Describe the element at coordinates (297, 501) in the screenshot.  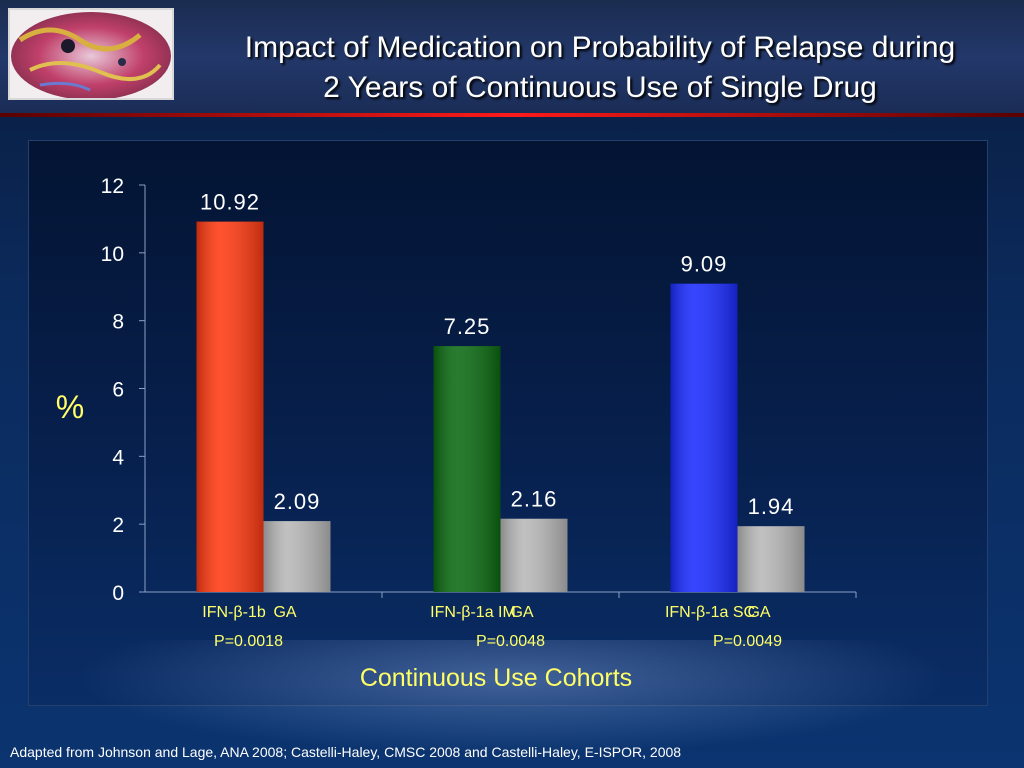
I see `data-label: 2.09` at that location.